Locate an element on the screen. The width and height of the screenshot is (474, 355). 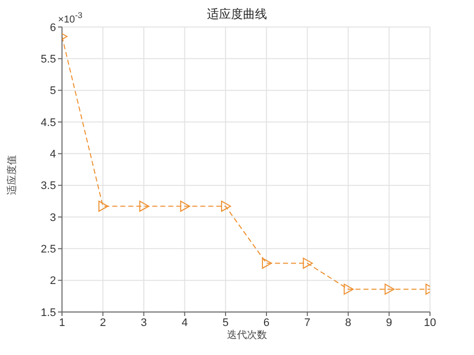
y-tick-label: 4 is located at coordinates (53, 154).